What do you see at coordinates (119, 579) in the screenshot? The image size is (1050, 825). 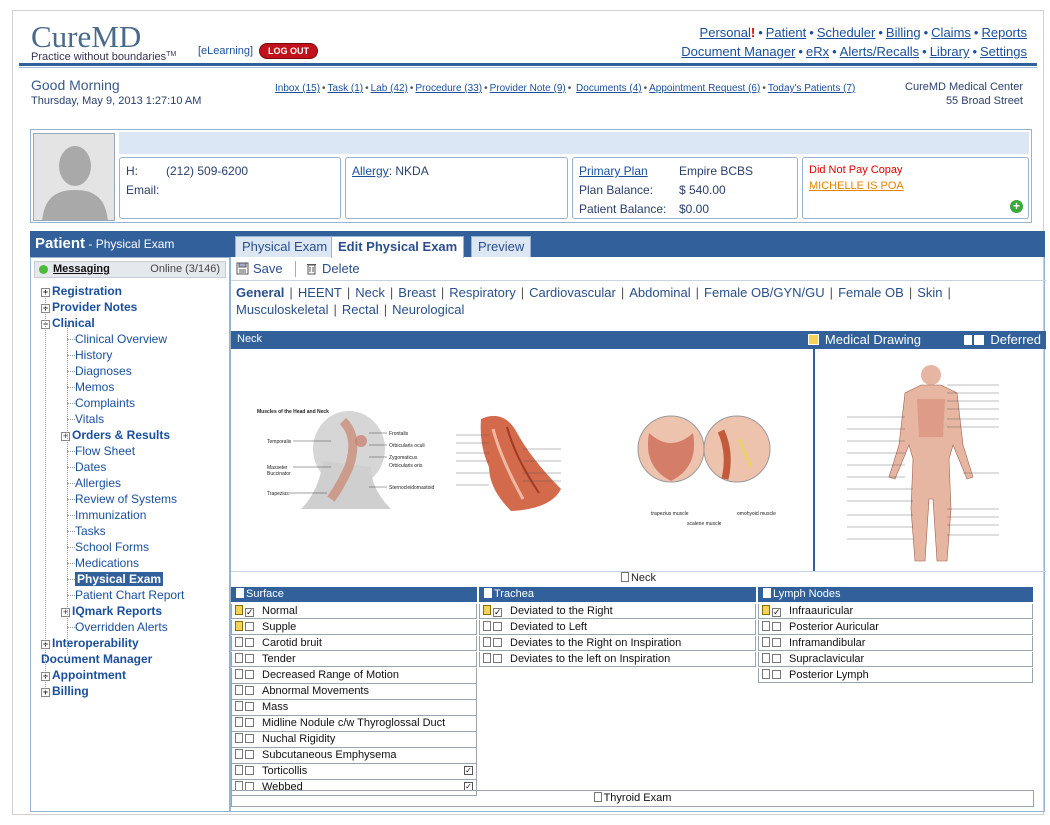 I see `tree-item-physical-exam: Physical Exam` at bounding box center [119, 579].